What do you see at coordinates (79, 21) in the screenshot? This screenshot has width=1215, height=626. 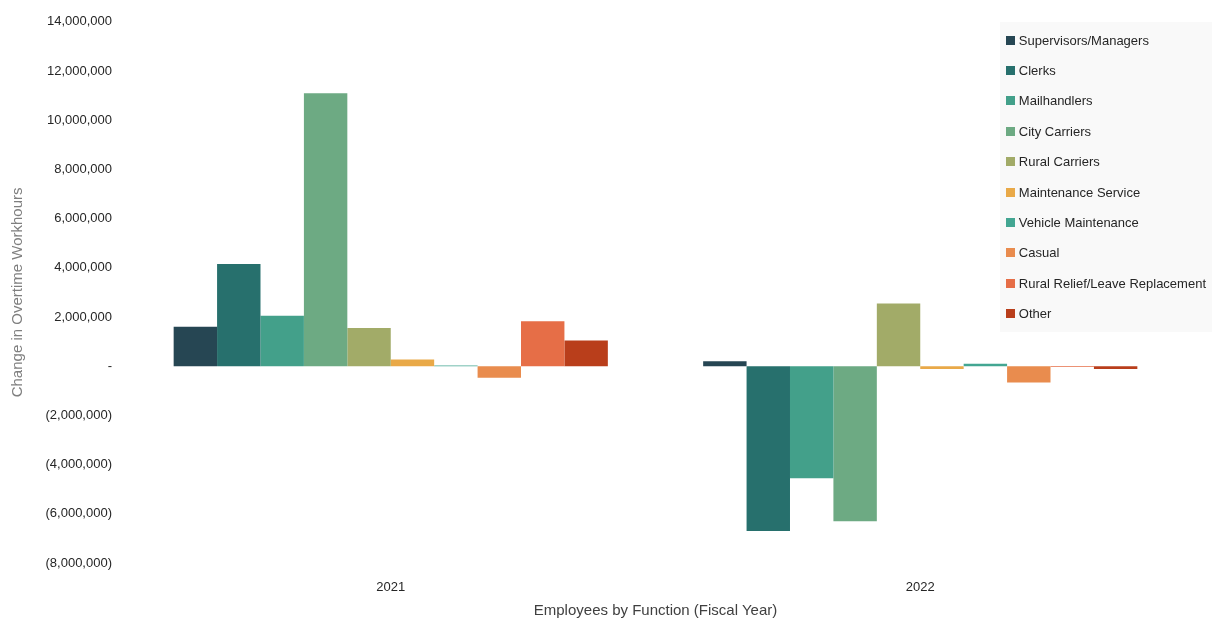 I see `y-tick-label: 14,000,000` at bounding box center [79, 21].